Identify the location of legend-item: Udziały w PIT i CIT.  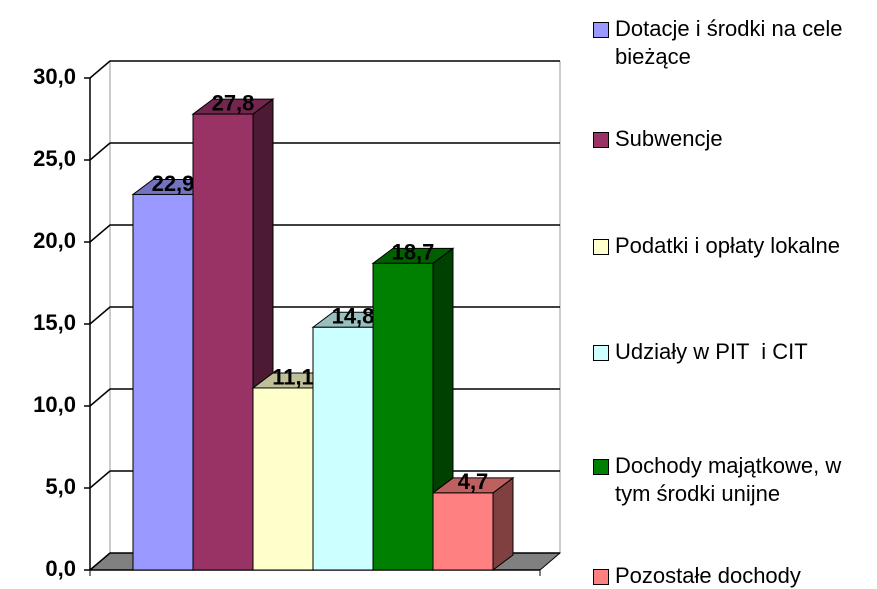
(733, 352).